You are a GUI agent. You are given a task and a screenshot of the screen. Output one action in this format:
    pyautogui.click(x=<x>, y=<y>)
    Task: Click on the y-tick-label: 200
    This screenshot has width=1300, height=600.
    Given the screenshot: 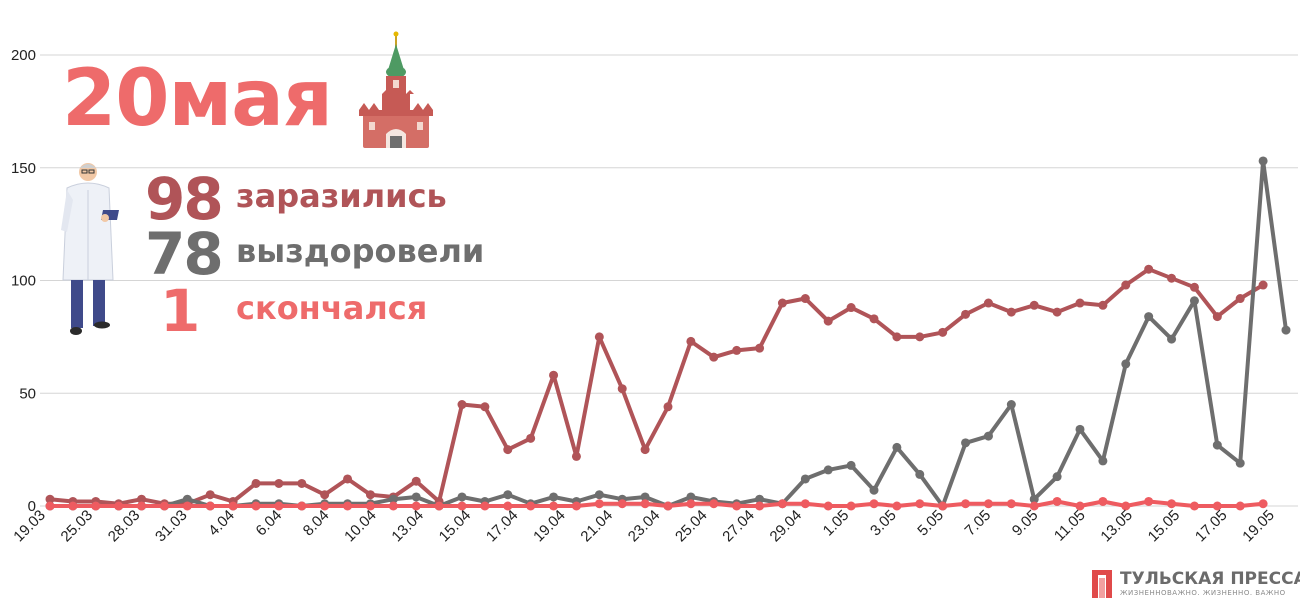 What is the action you would take?
    pyautogui.click(x=23, y=55)
    